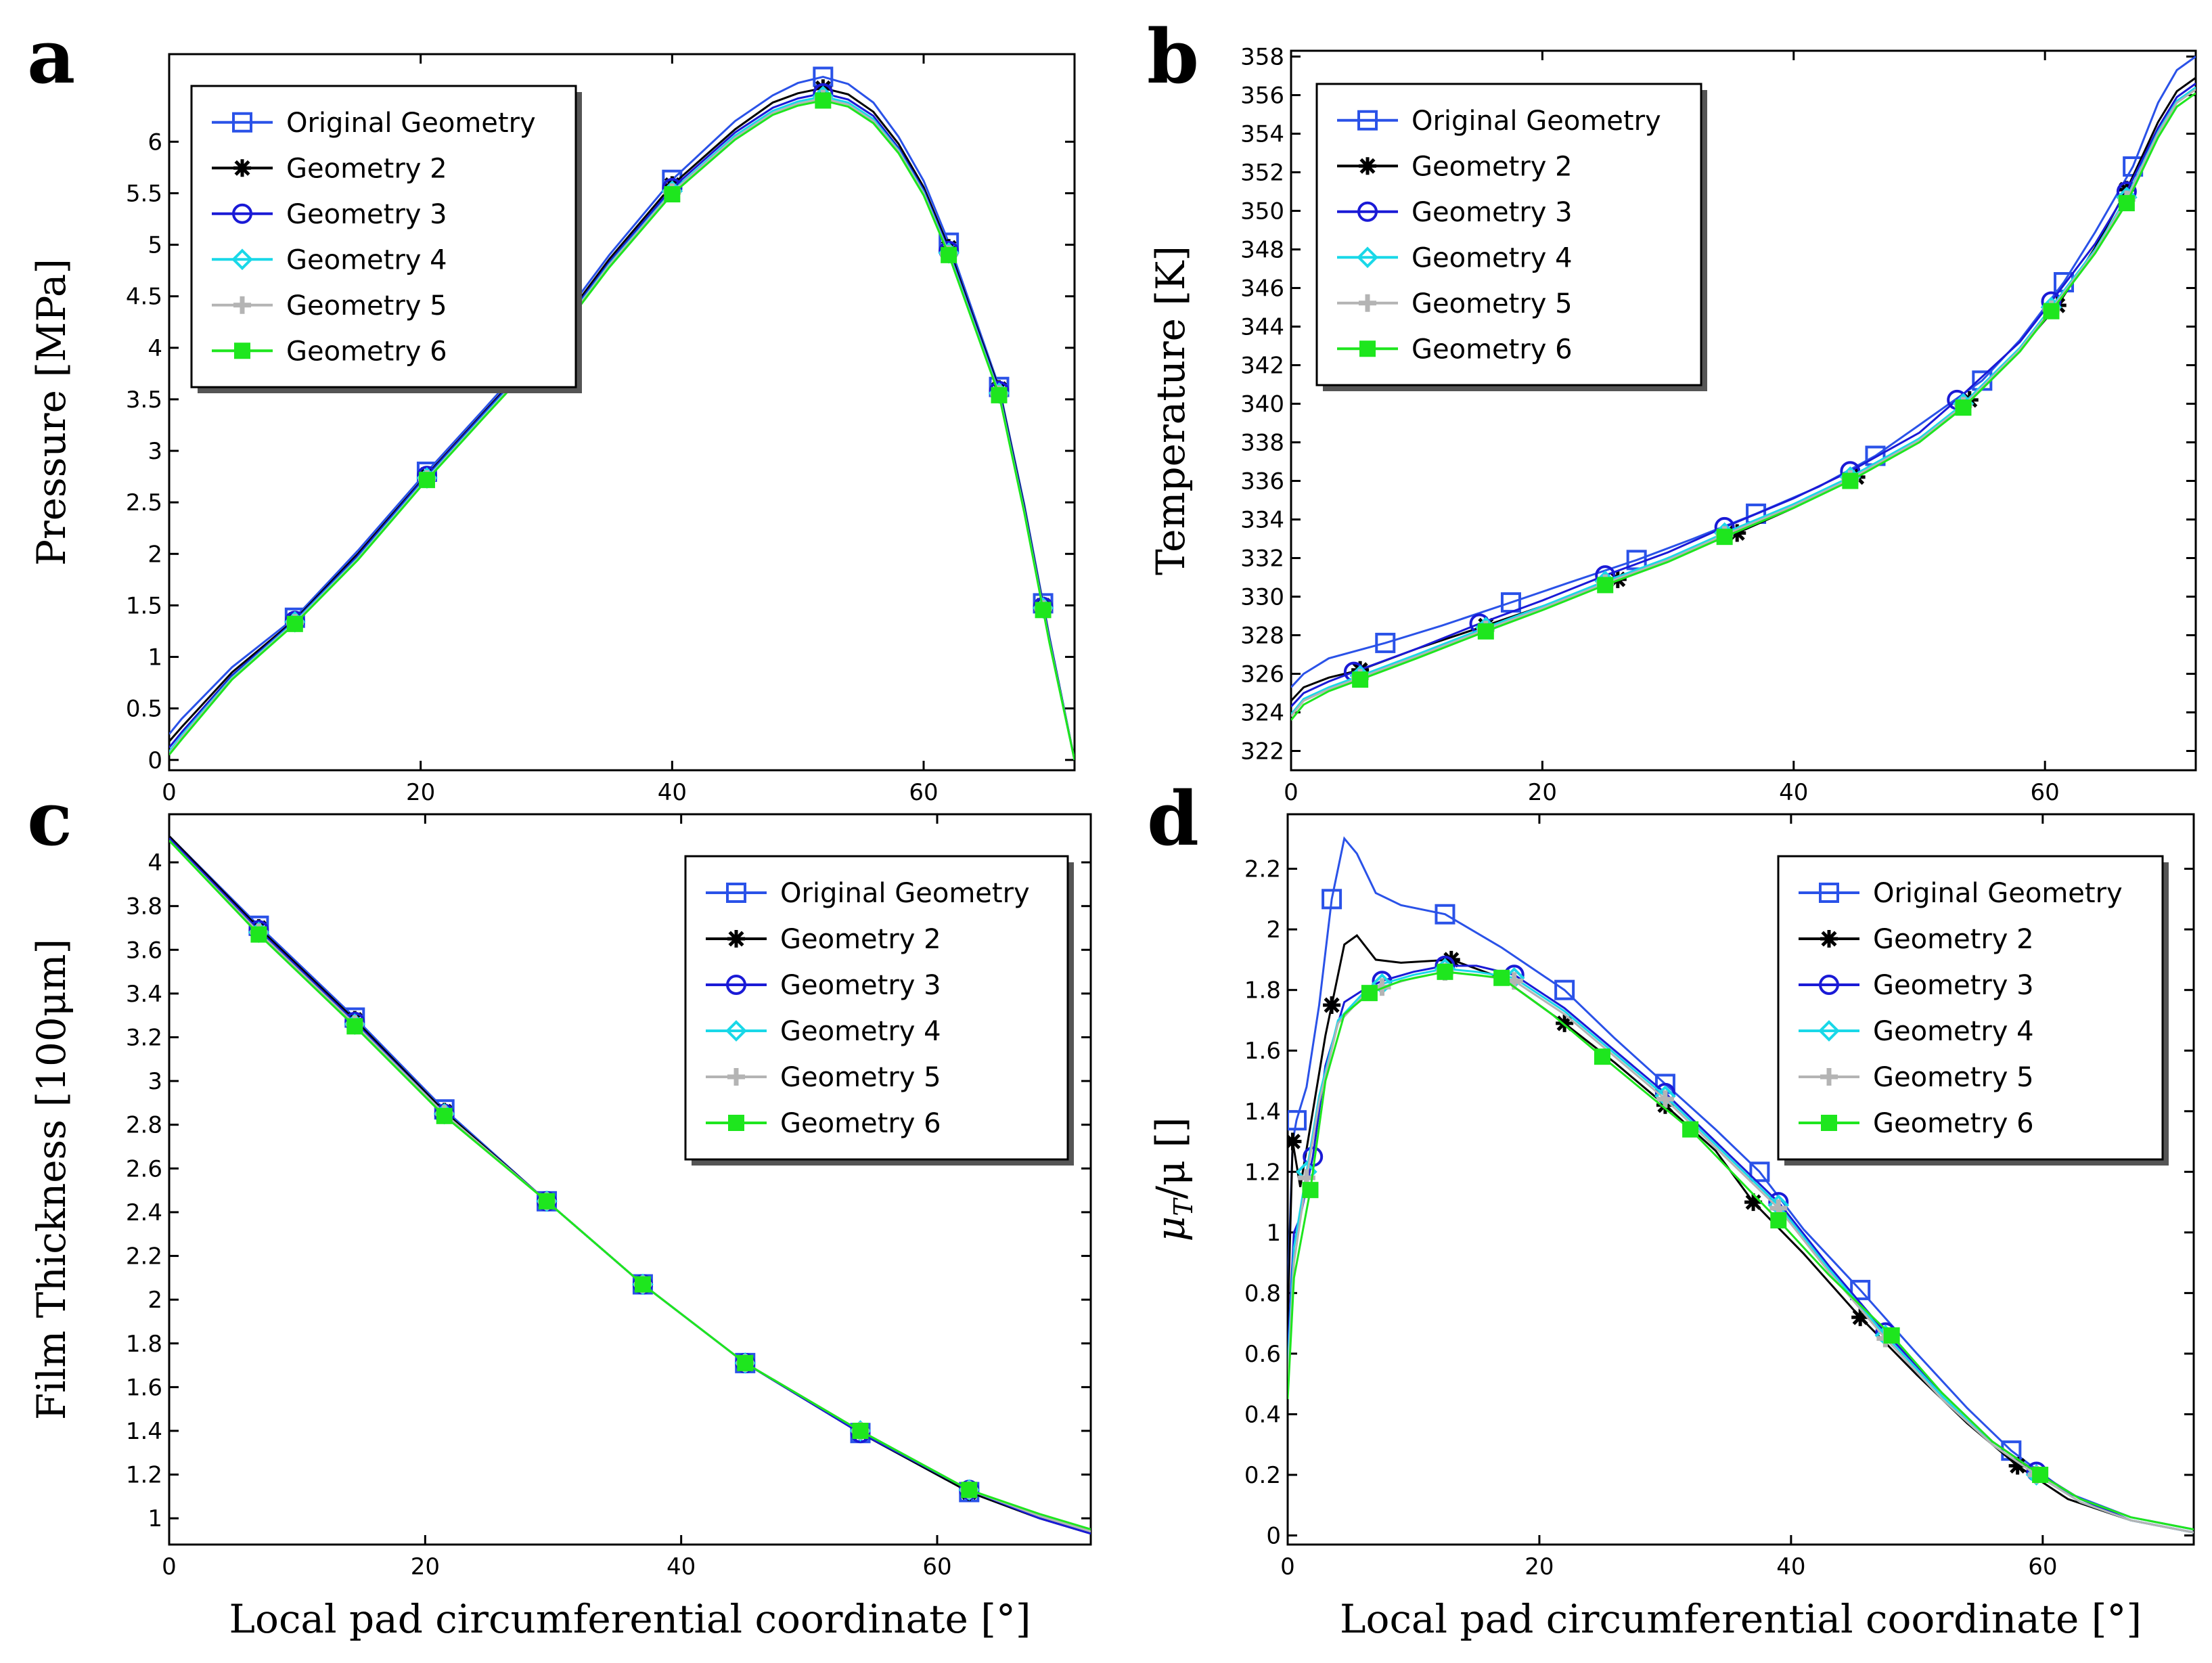 This screenshot has height=1663, width=2212. What do you see at coordinates (1262, 559) in the screenshot?
I see `y-tick-label: 332` at bounding box center [1262, 559].